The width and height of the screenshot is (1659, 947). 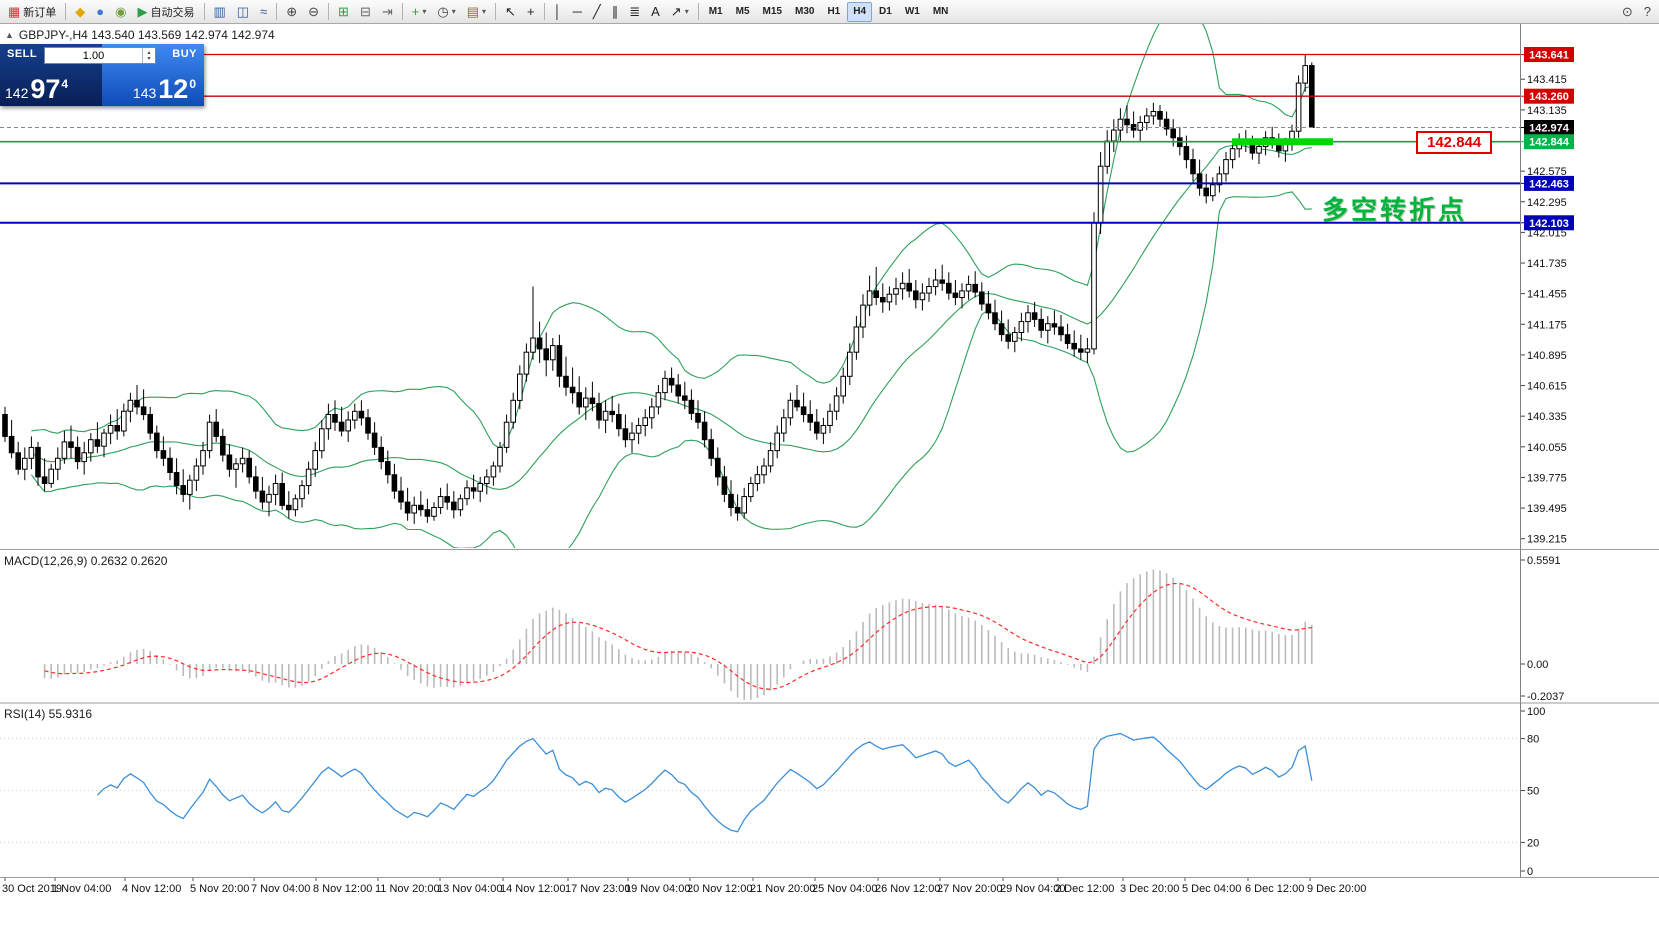 I want to click on new-order-button: ▦ 新订单, so click(x=32, y=12).